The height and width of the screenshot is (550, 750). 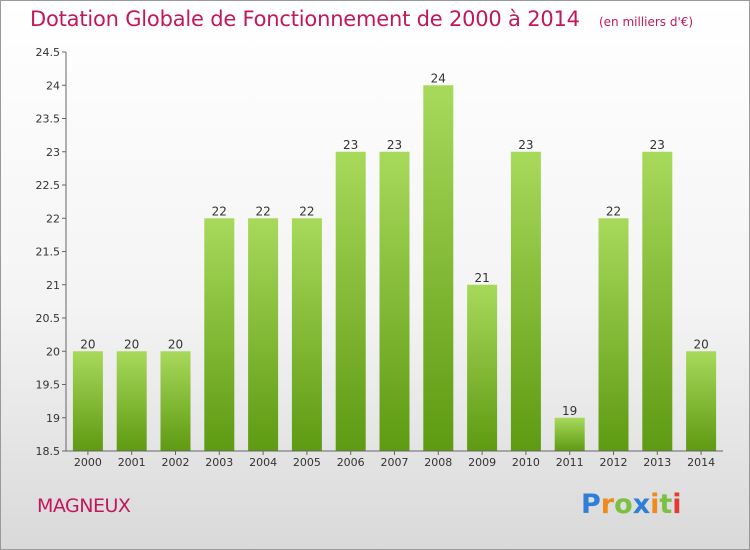 I want to click on data-label-2007: 23, so click(x=394, y=145).